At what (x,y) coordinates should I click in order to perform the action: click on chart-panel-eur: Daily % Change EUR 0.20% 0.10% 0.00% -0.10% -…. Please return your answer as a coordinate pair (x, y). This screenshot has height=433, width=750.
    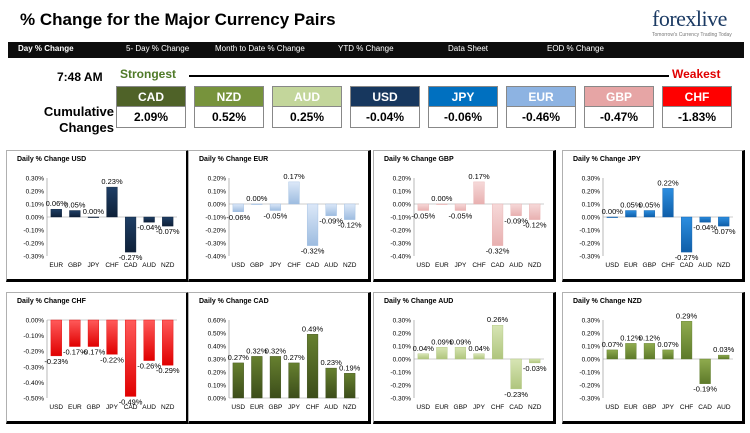
    Looking at the image, I should click on (279, 216).